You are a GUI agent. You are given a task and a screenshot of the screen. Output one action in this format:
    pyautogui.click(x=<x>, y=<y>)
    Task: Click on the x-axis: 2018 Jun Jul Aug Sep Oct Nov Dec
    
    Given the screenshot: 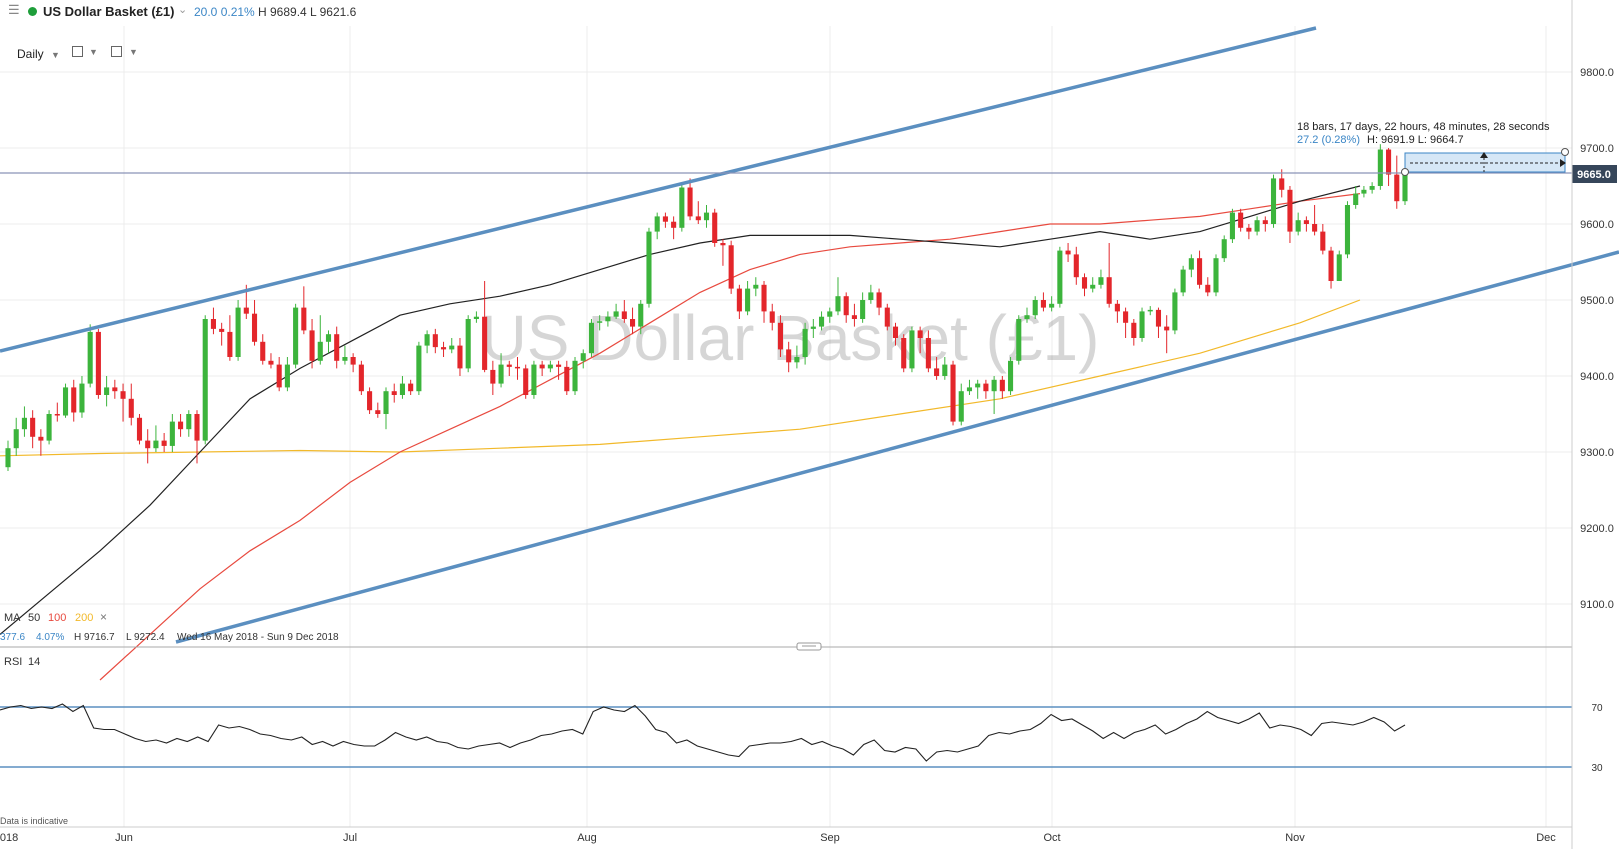 What is the action you would take?
    pyautogui.click(x=778, y=838)
    